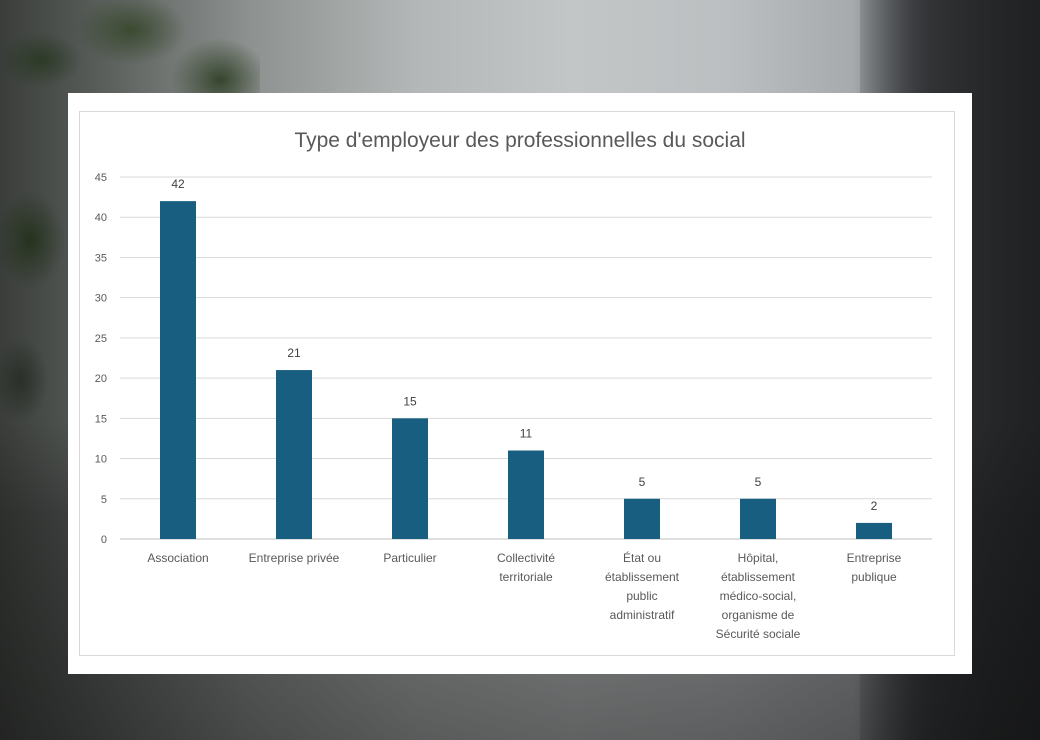  Describe the element at coordinates (409, 558) in the screenshot. I see `x-tick-label: Particulier` at that location.